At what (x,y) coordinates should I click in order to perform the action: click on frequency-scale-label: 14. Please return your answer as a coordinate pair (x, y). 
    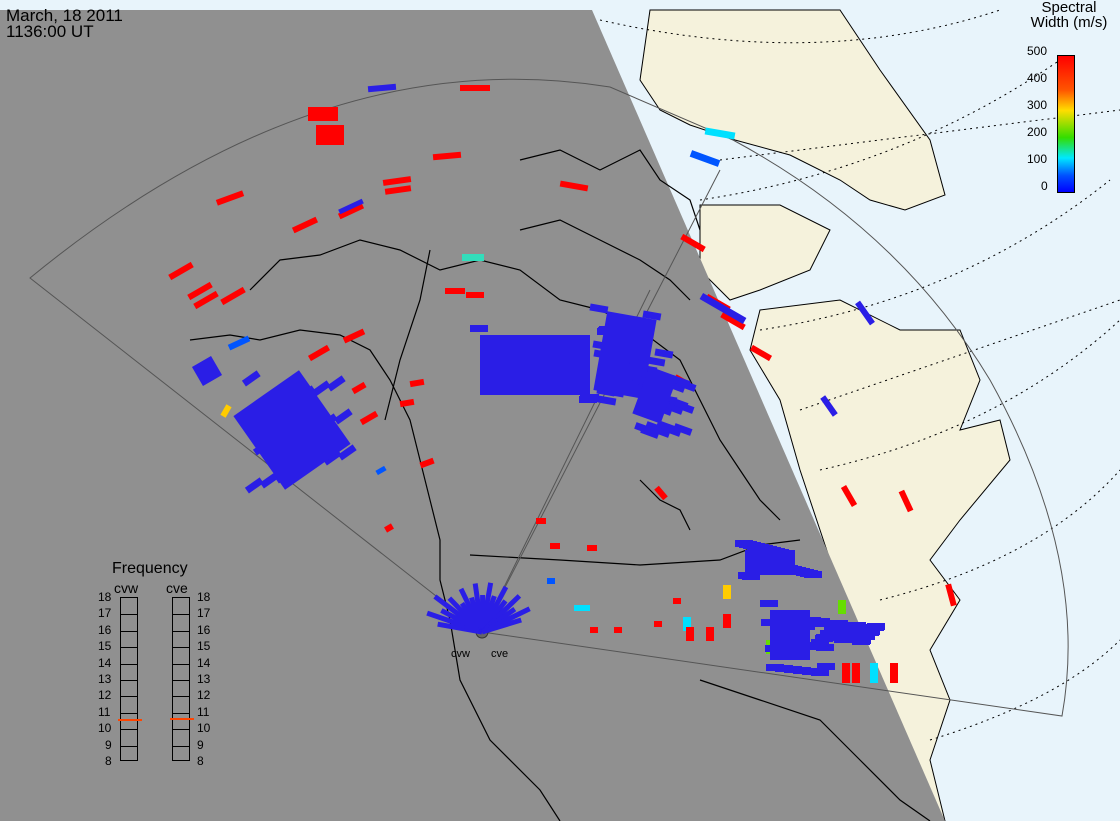
    Looking at the image, I should click on (204, 662).